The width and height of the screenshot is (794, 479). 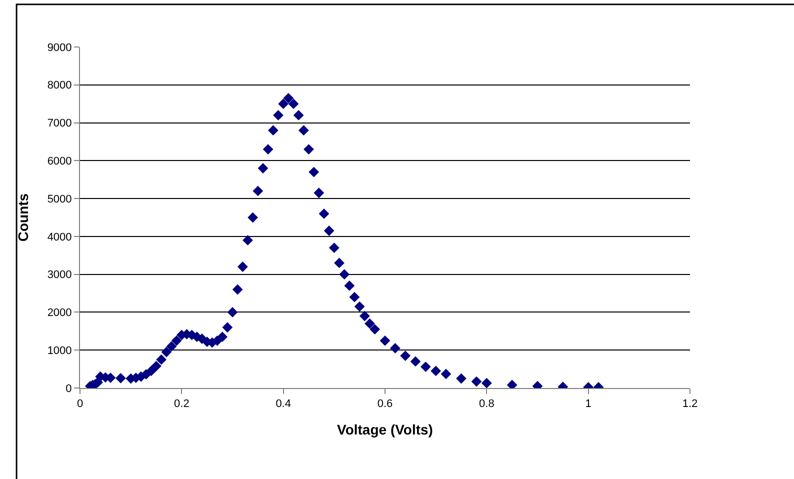 What do you see at coordinates (80, 404) in the screenshot?
I see `x-tick-label: 0` at bounding box center [80, 404].